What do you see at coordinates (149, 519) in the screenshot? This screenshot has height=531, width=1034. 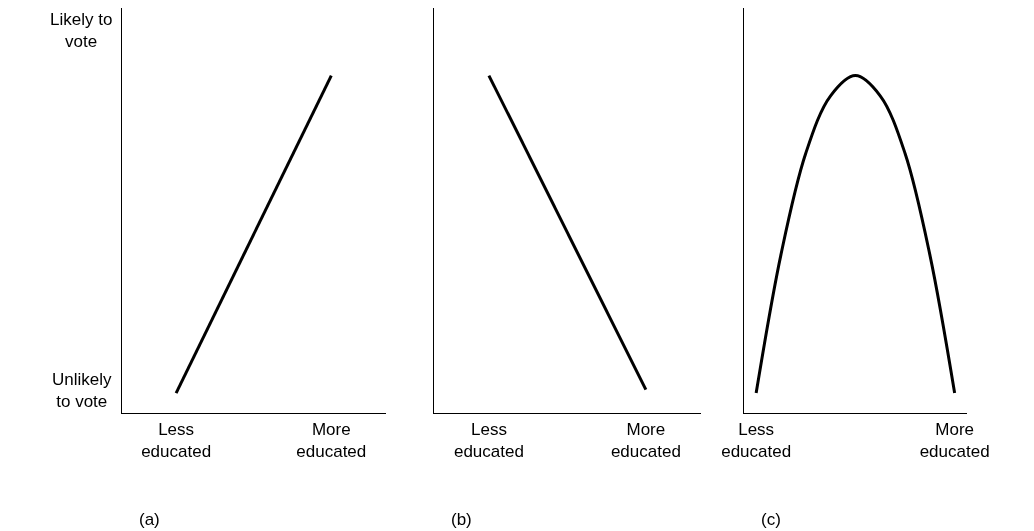 I see `text: (a)` at bounding box center [149, 519].